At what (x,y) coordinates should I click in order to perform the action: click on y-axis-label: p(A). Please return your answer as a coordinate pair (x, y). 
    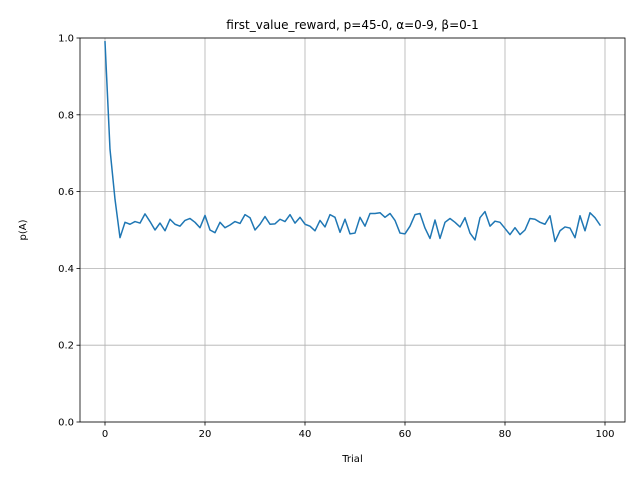
    Looking at the image, I should click on (23, 229).